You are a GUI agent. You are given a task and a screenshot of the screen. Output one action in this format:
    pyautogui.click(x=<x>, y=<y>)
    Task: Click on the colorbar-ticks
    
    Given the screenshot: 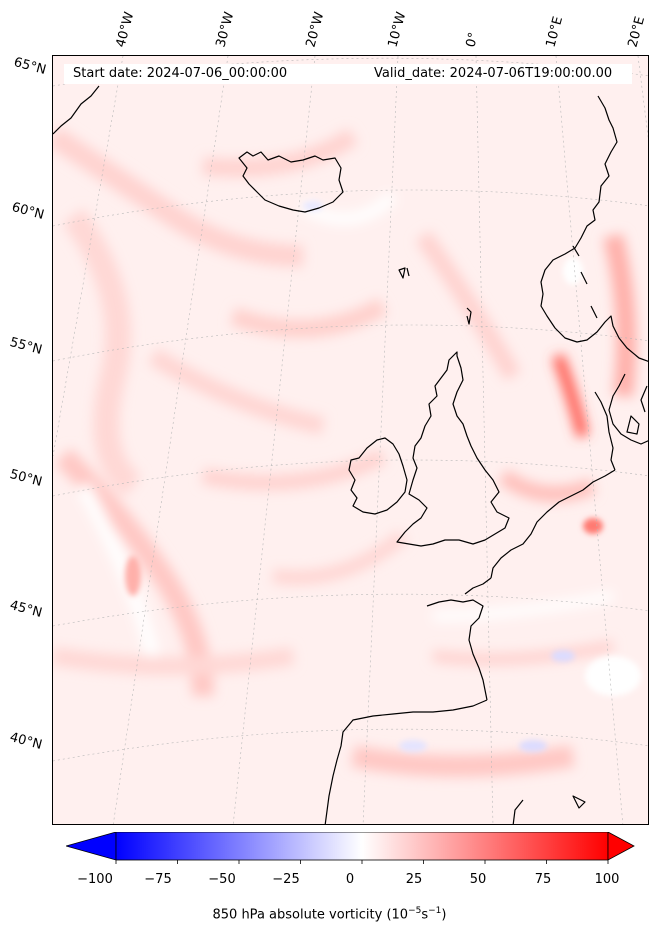 What is the action you would take?
    pyautogui.click(x=362, y=862)
    